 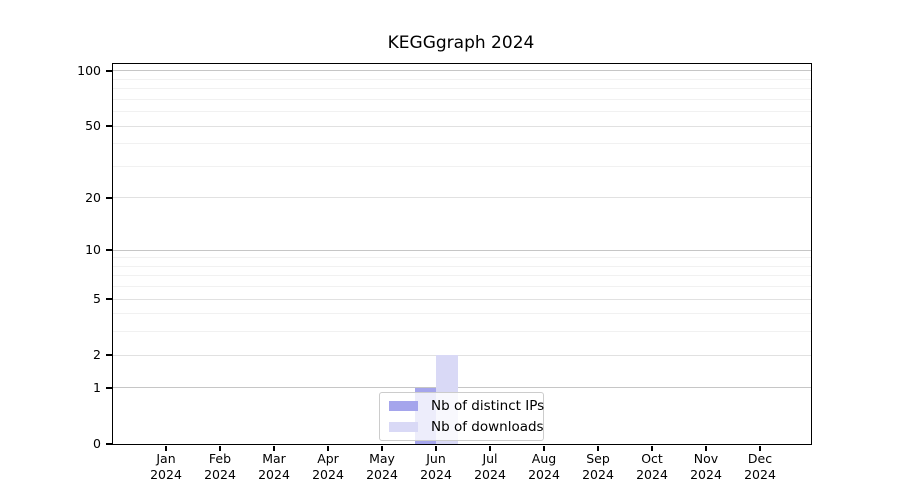 What do you see at coordinates (706, 466) in the screenshot?
I see `x-tick-label: Nov 2024` at bounding box center [706, 466].